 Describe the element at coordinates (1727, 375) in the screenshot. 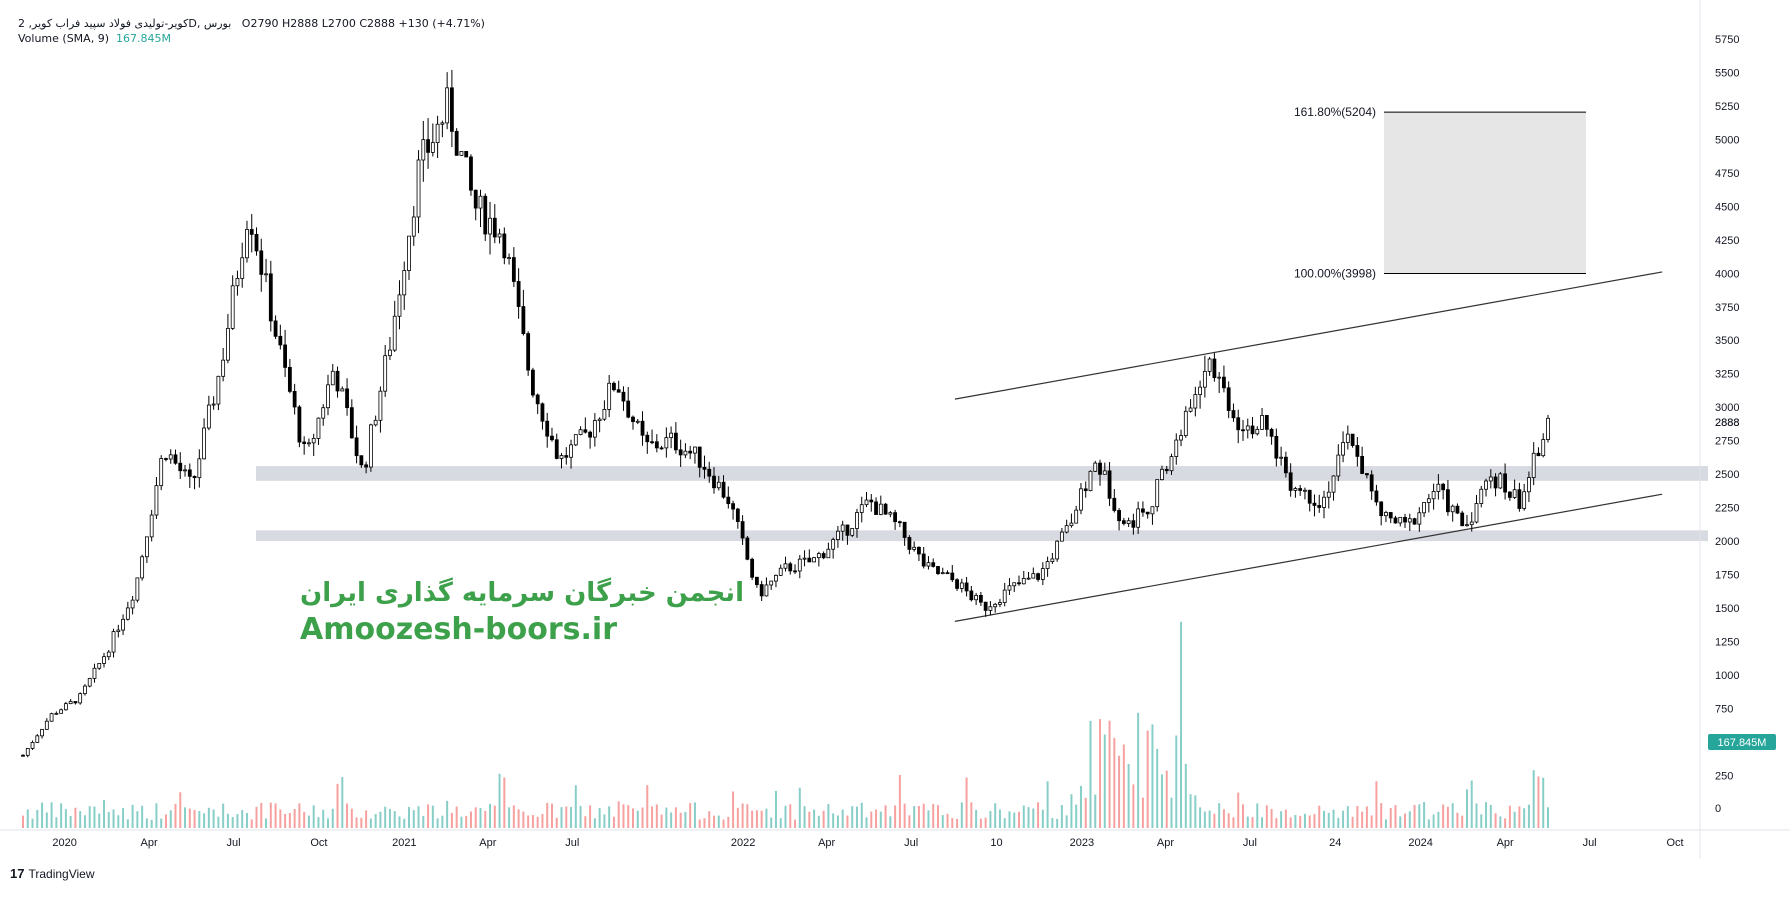

I see `price-tick-label: 3250` at that location.